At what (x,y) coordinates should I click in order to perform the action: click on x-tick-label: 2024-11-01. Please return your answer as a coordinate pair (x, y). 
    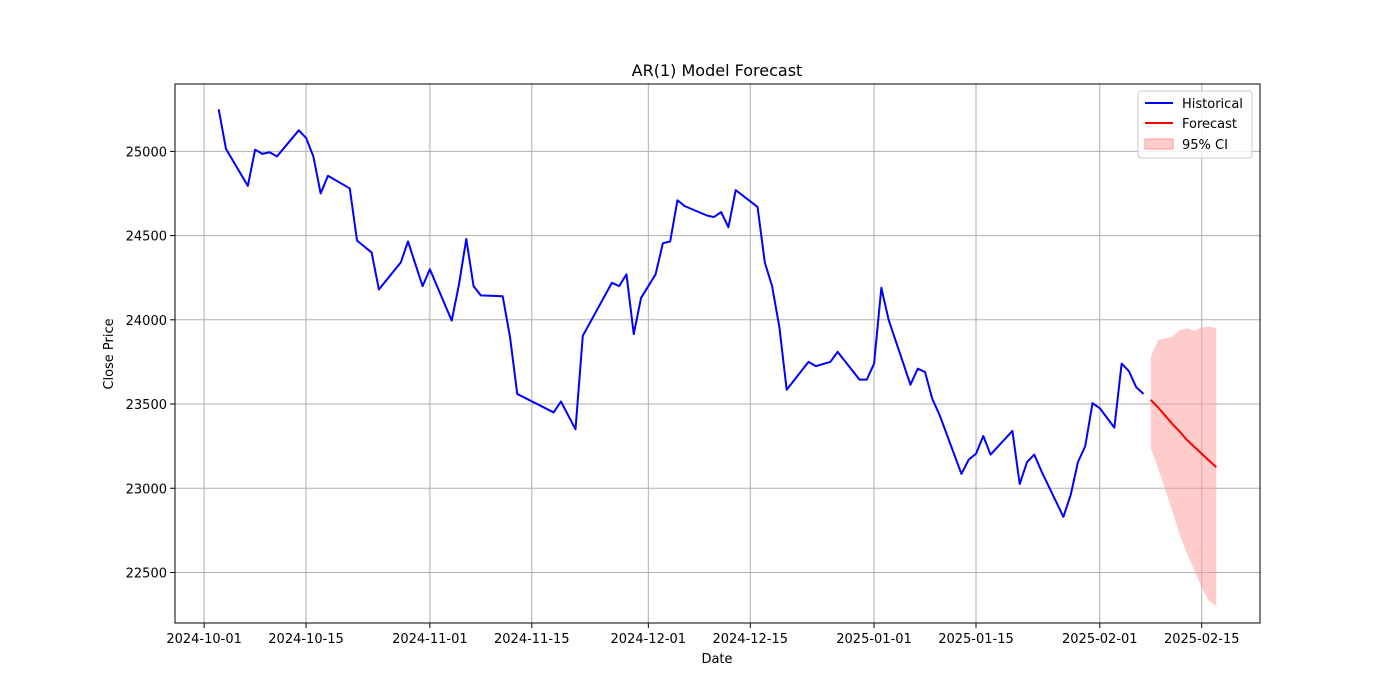
    Looking at the image, I should click on (430, 639).